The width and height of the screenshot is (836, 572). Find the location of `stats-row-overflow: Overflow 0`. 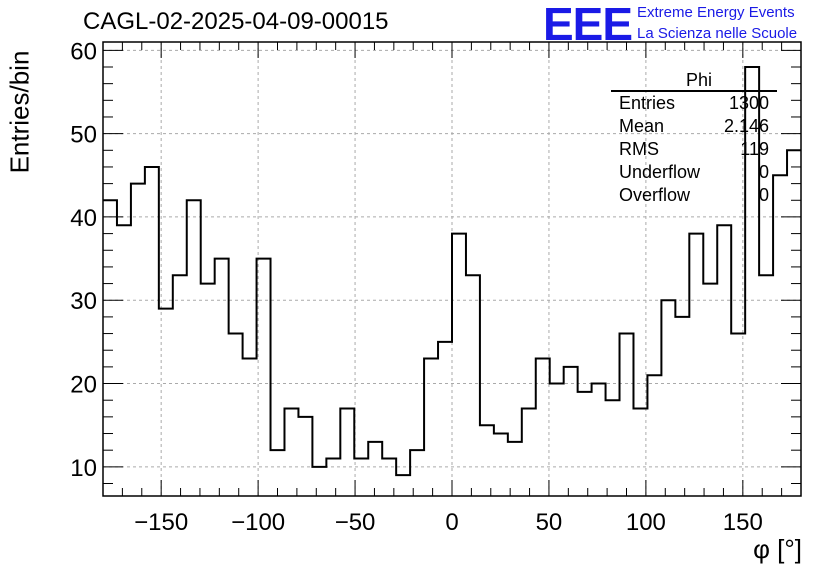

stats-row-overflow: Overflow 0 is located at coordinates (694, 195).